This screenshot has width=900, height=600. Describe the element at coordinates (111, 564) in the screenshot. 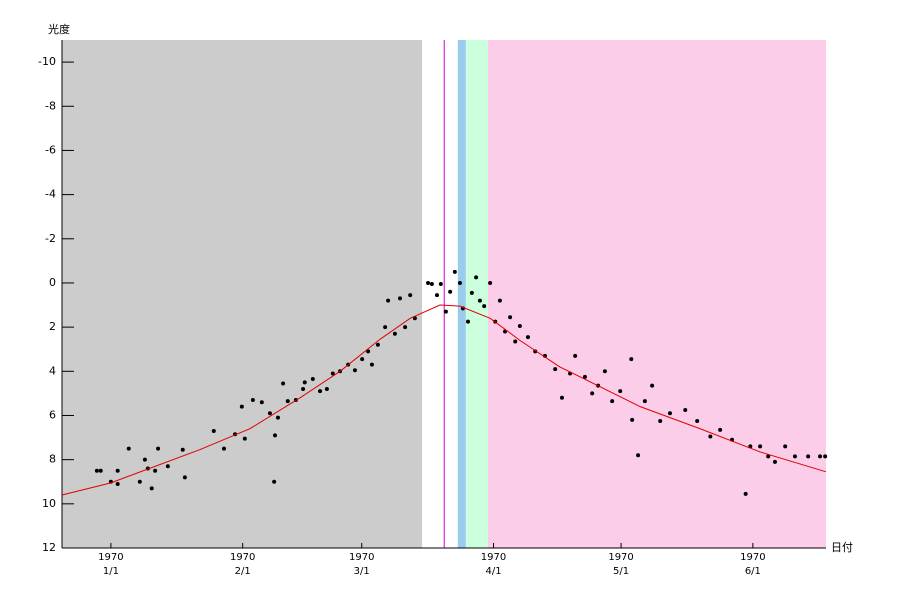

I see `x-tick-label: 1970 1/1` at that location.